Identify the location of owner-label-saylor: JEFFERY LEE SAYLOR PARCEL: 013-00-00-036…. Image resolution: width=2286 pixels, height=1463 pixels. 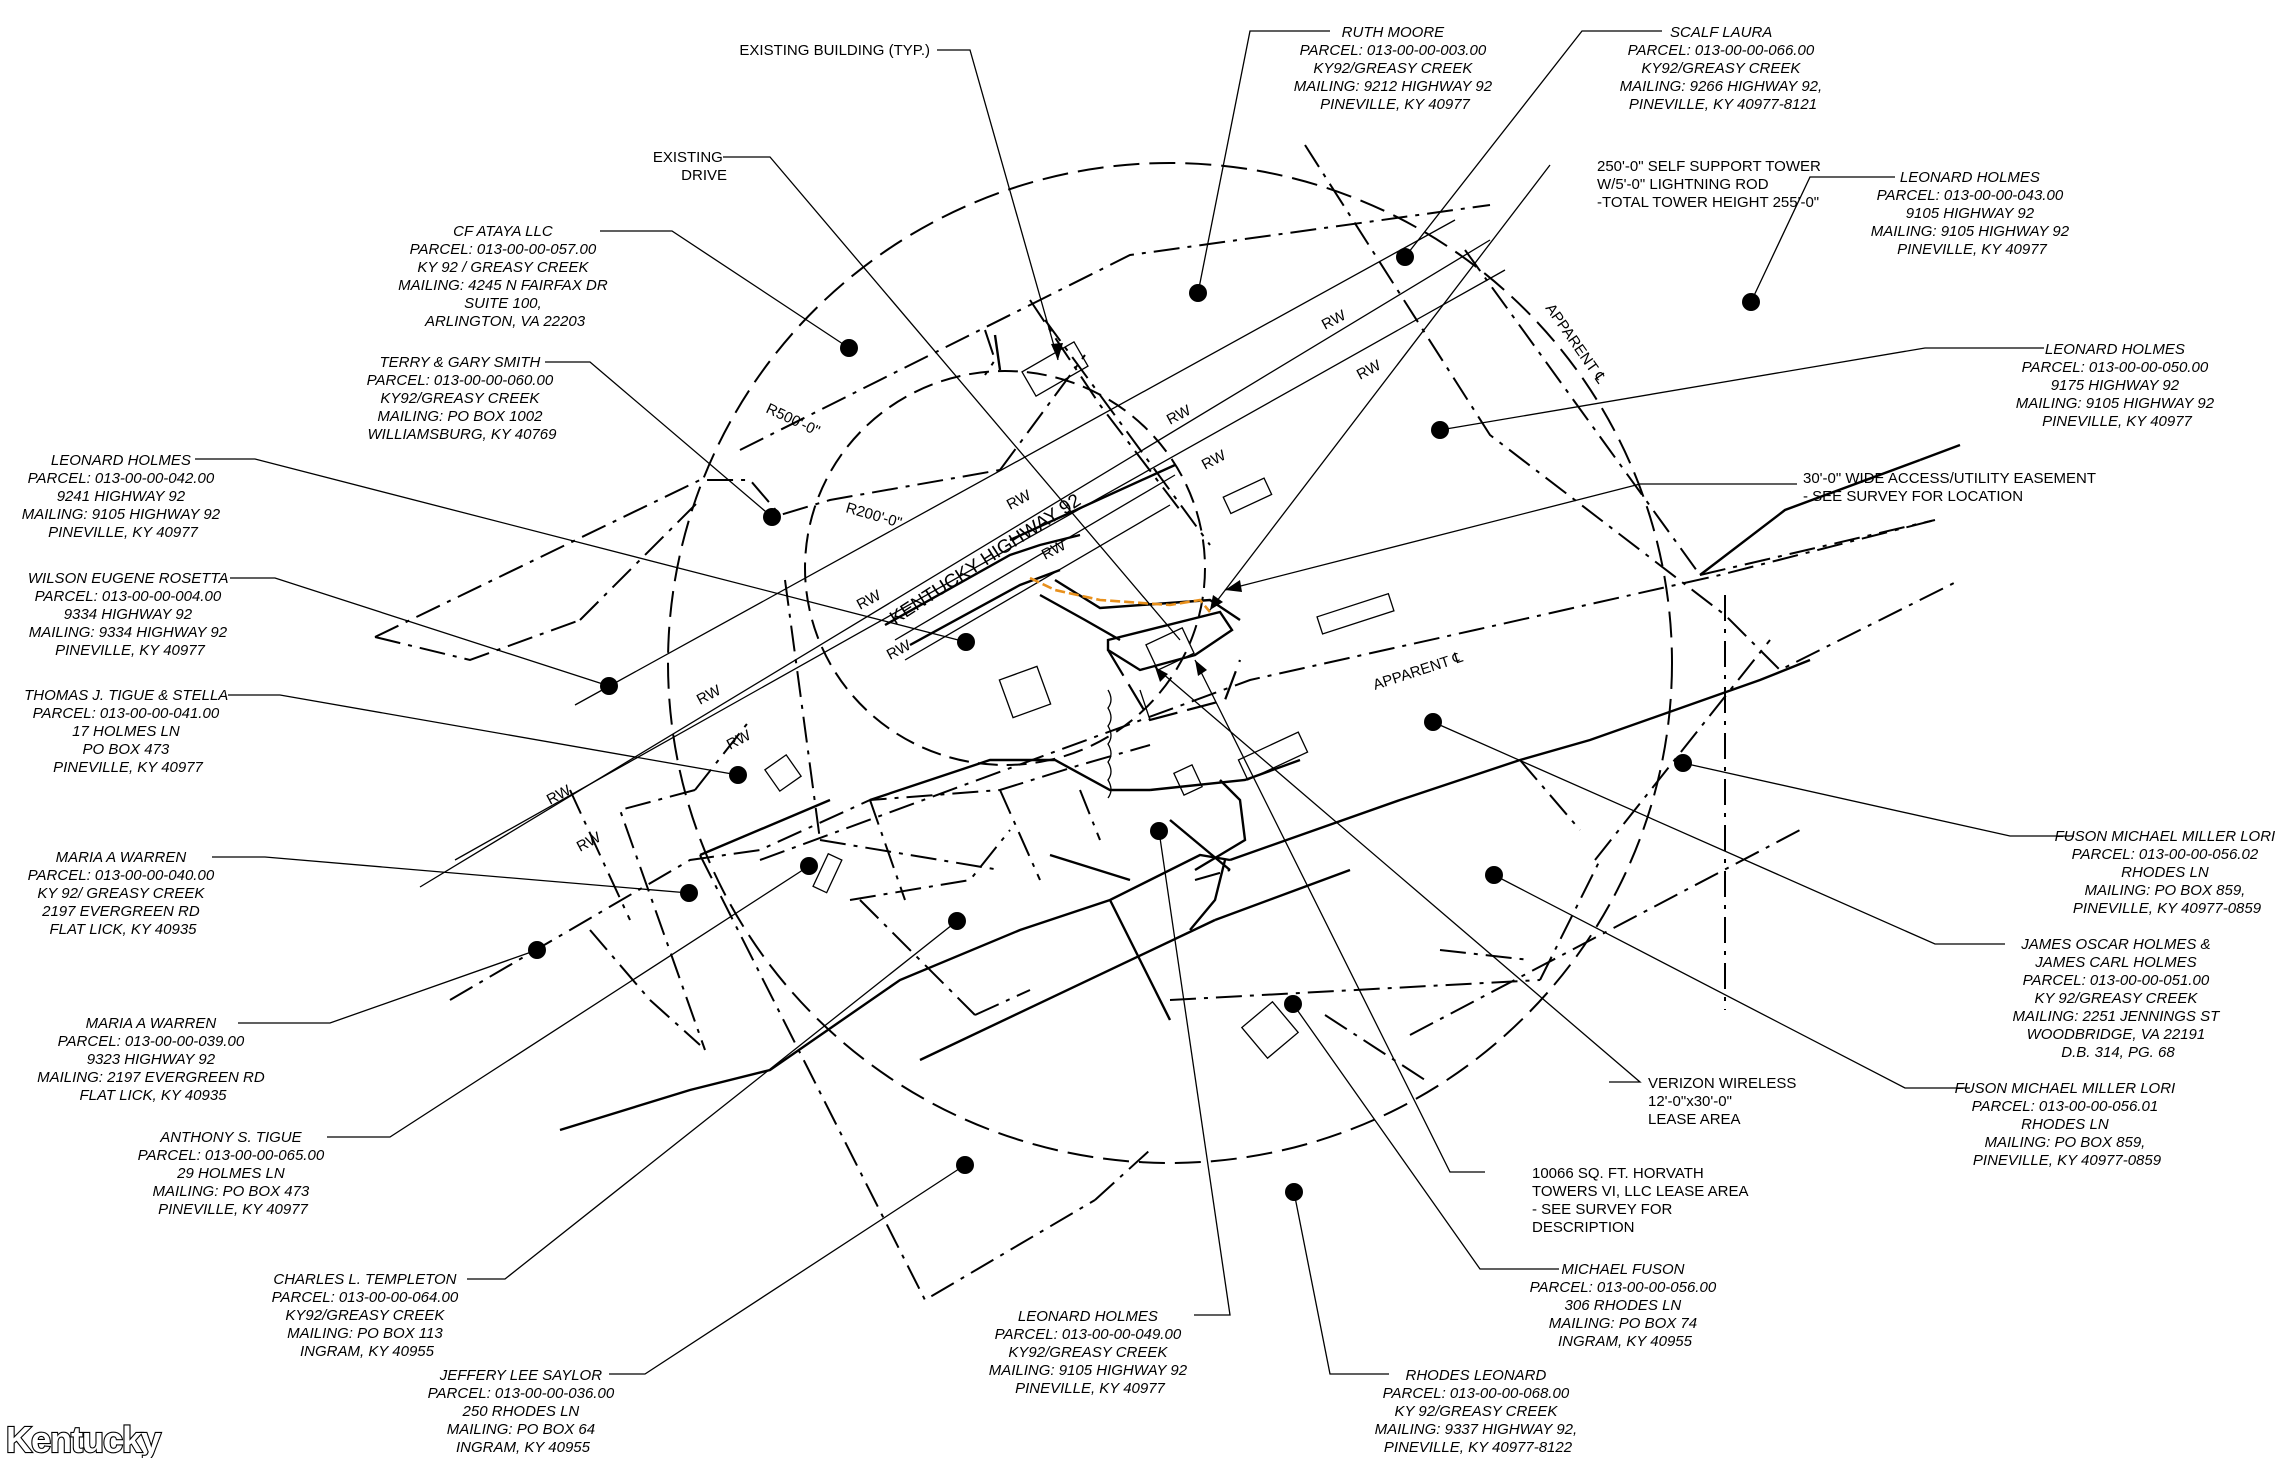
(523, 1411).